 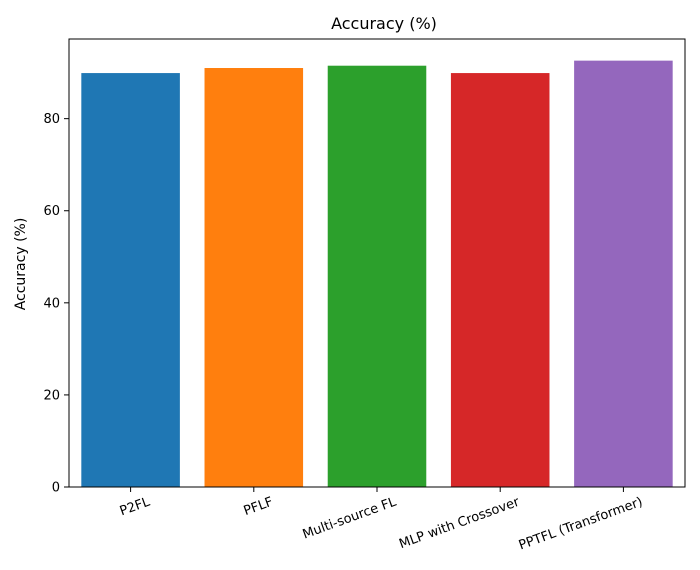 I want to click on chart-title: Accuracy (%), so click(x=384, y=23).